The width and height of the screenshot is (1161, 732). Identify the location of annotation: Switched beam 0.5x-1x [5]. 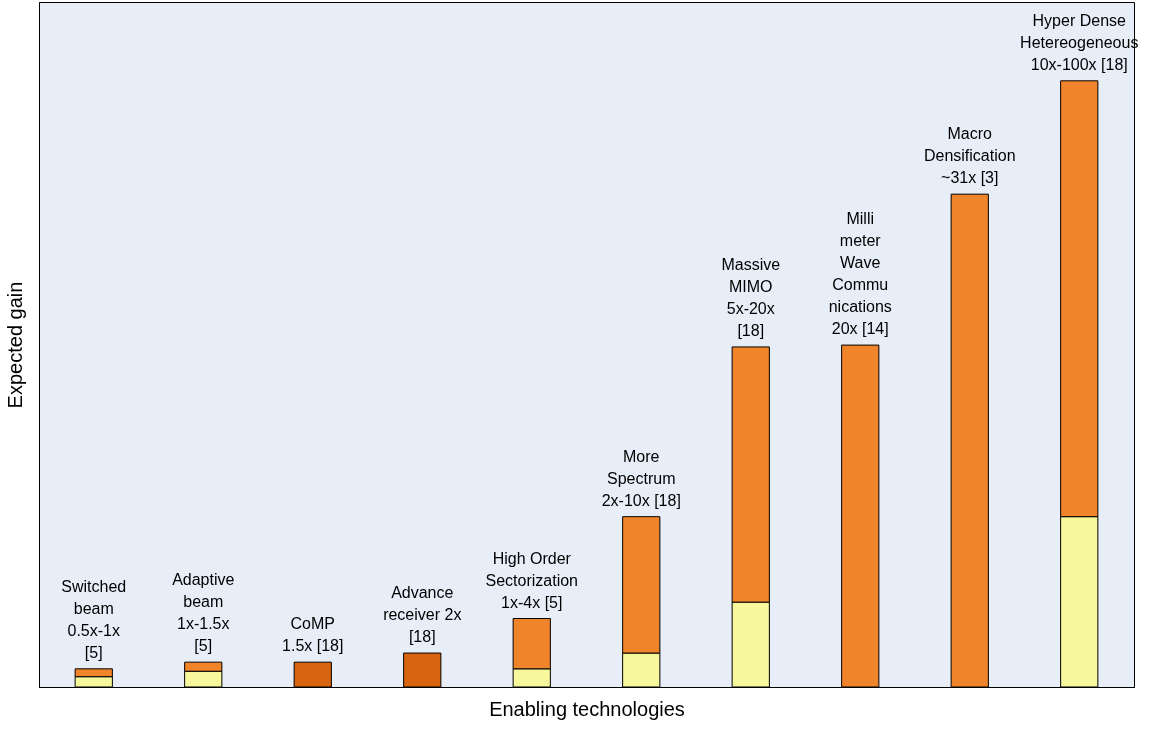
(94, 619).